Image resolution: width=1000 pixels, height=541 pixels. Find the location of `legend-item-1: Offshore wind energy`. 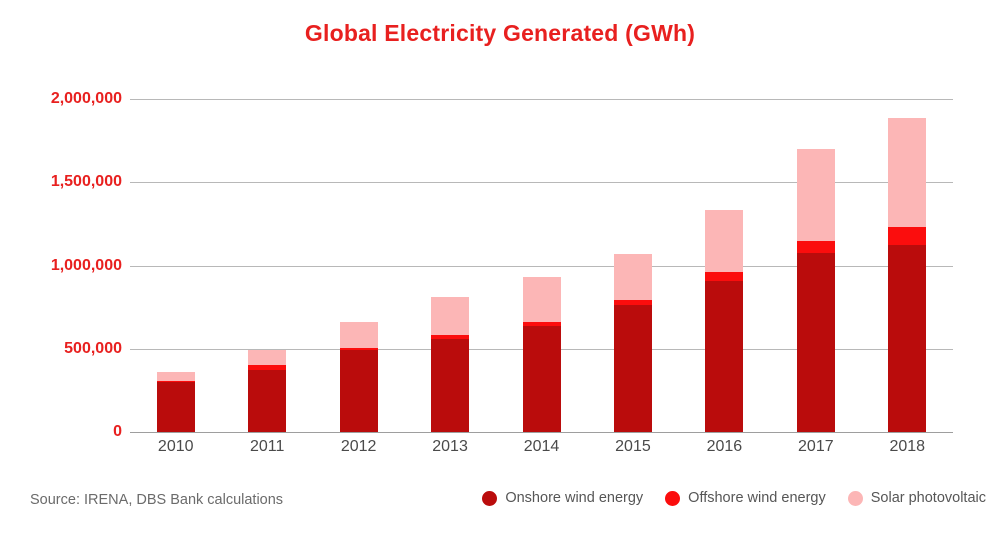

legend-item-1: Offshore wind energy is located at coordinates (745, 498).